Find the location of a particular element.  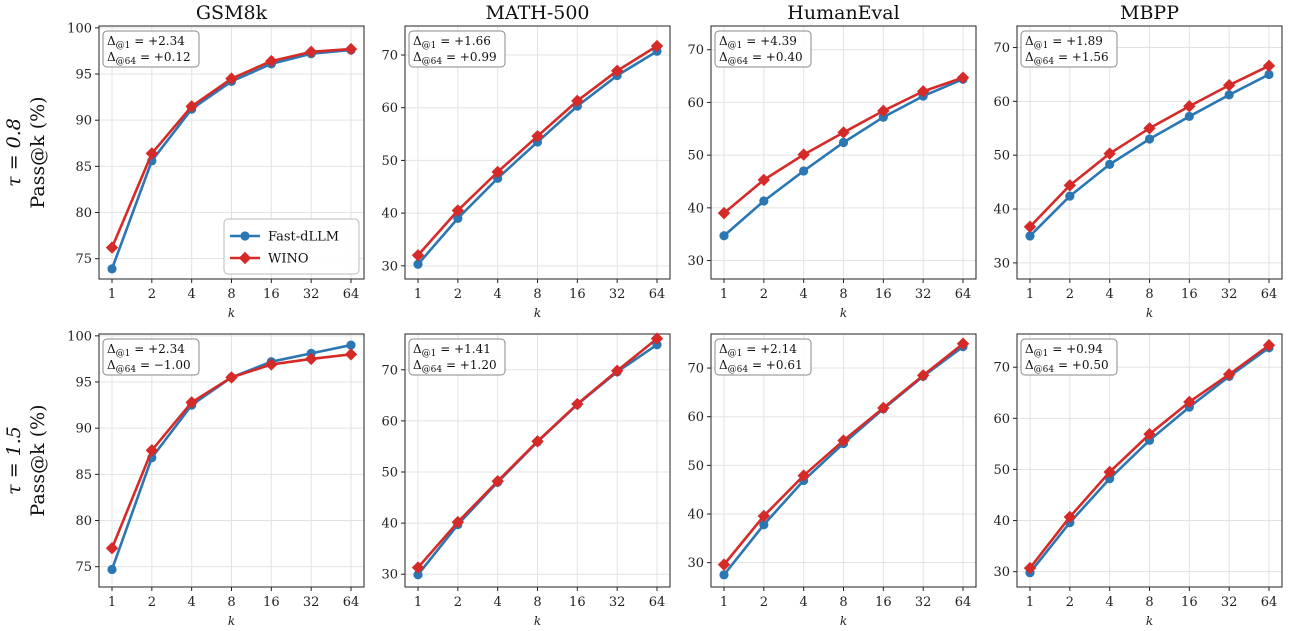

delta-annotation: Δ@1 = +2.34Δ@64 = +0.12 is located at coordinates (151, 49).